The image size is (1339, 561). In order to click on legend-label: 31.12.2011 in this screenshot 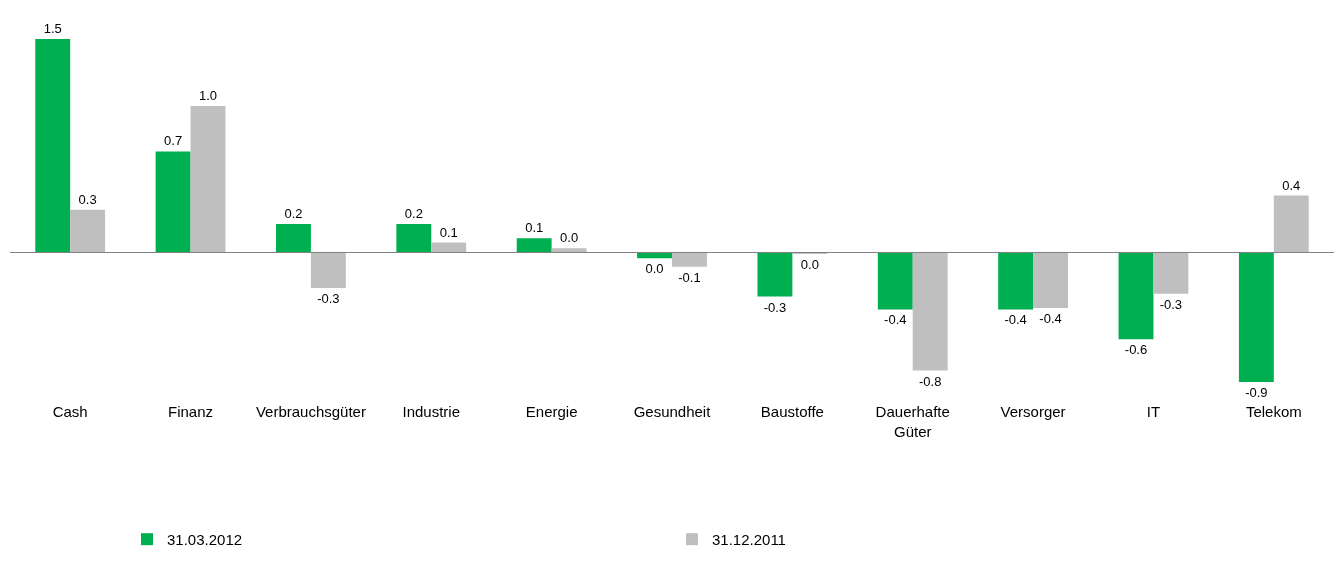, I will do `click(749, 540)`.